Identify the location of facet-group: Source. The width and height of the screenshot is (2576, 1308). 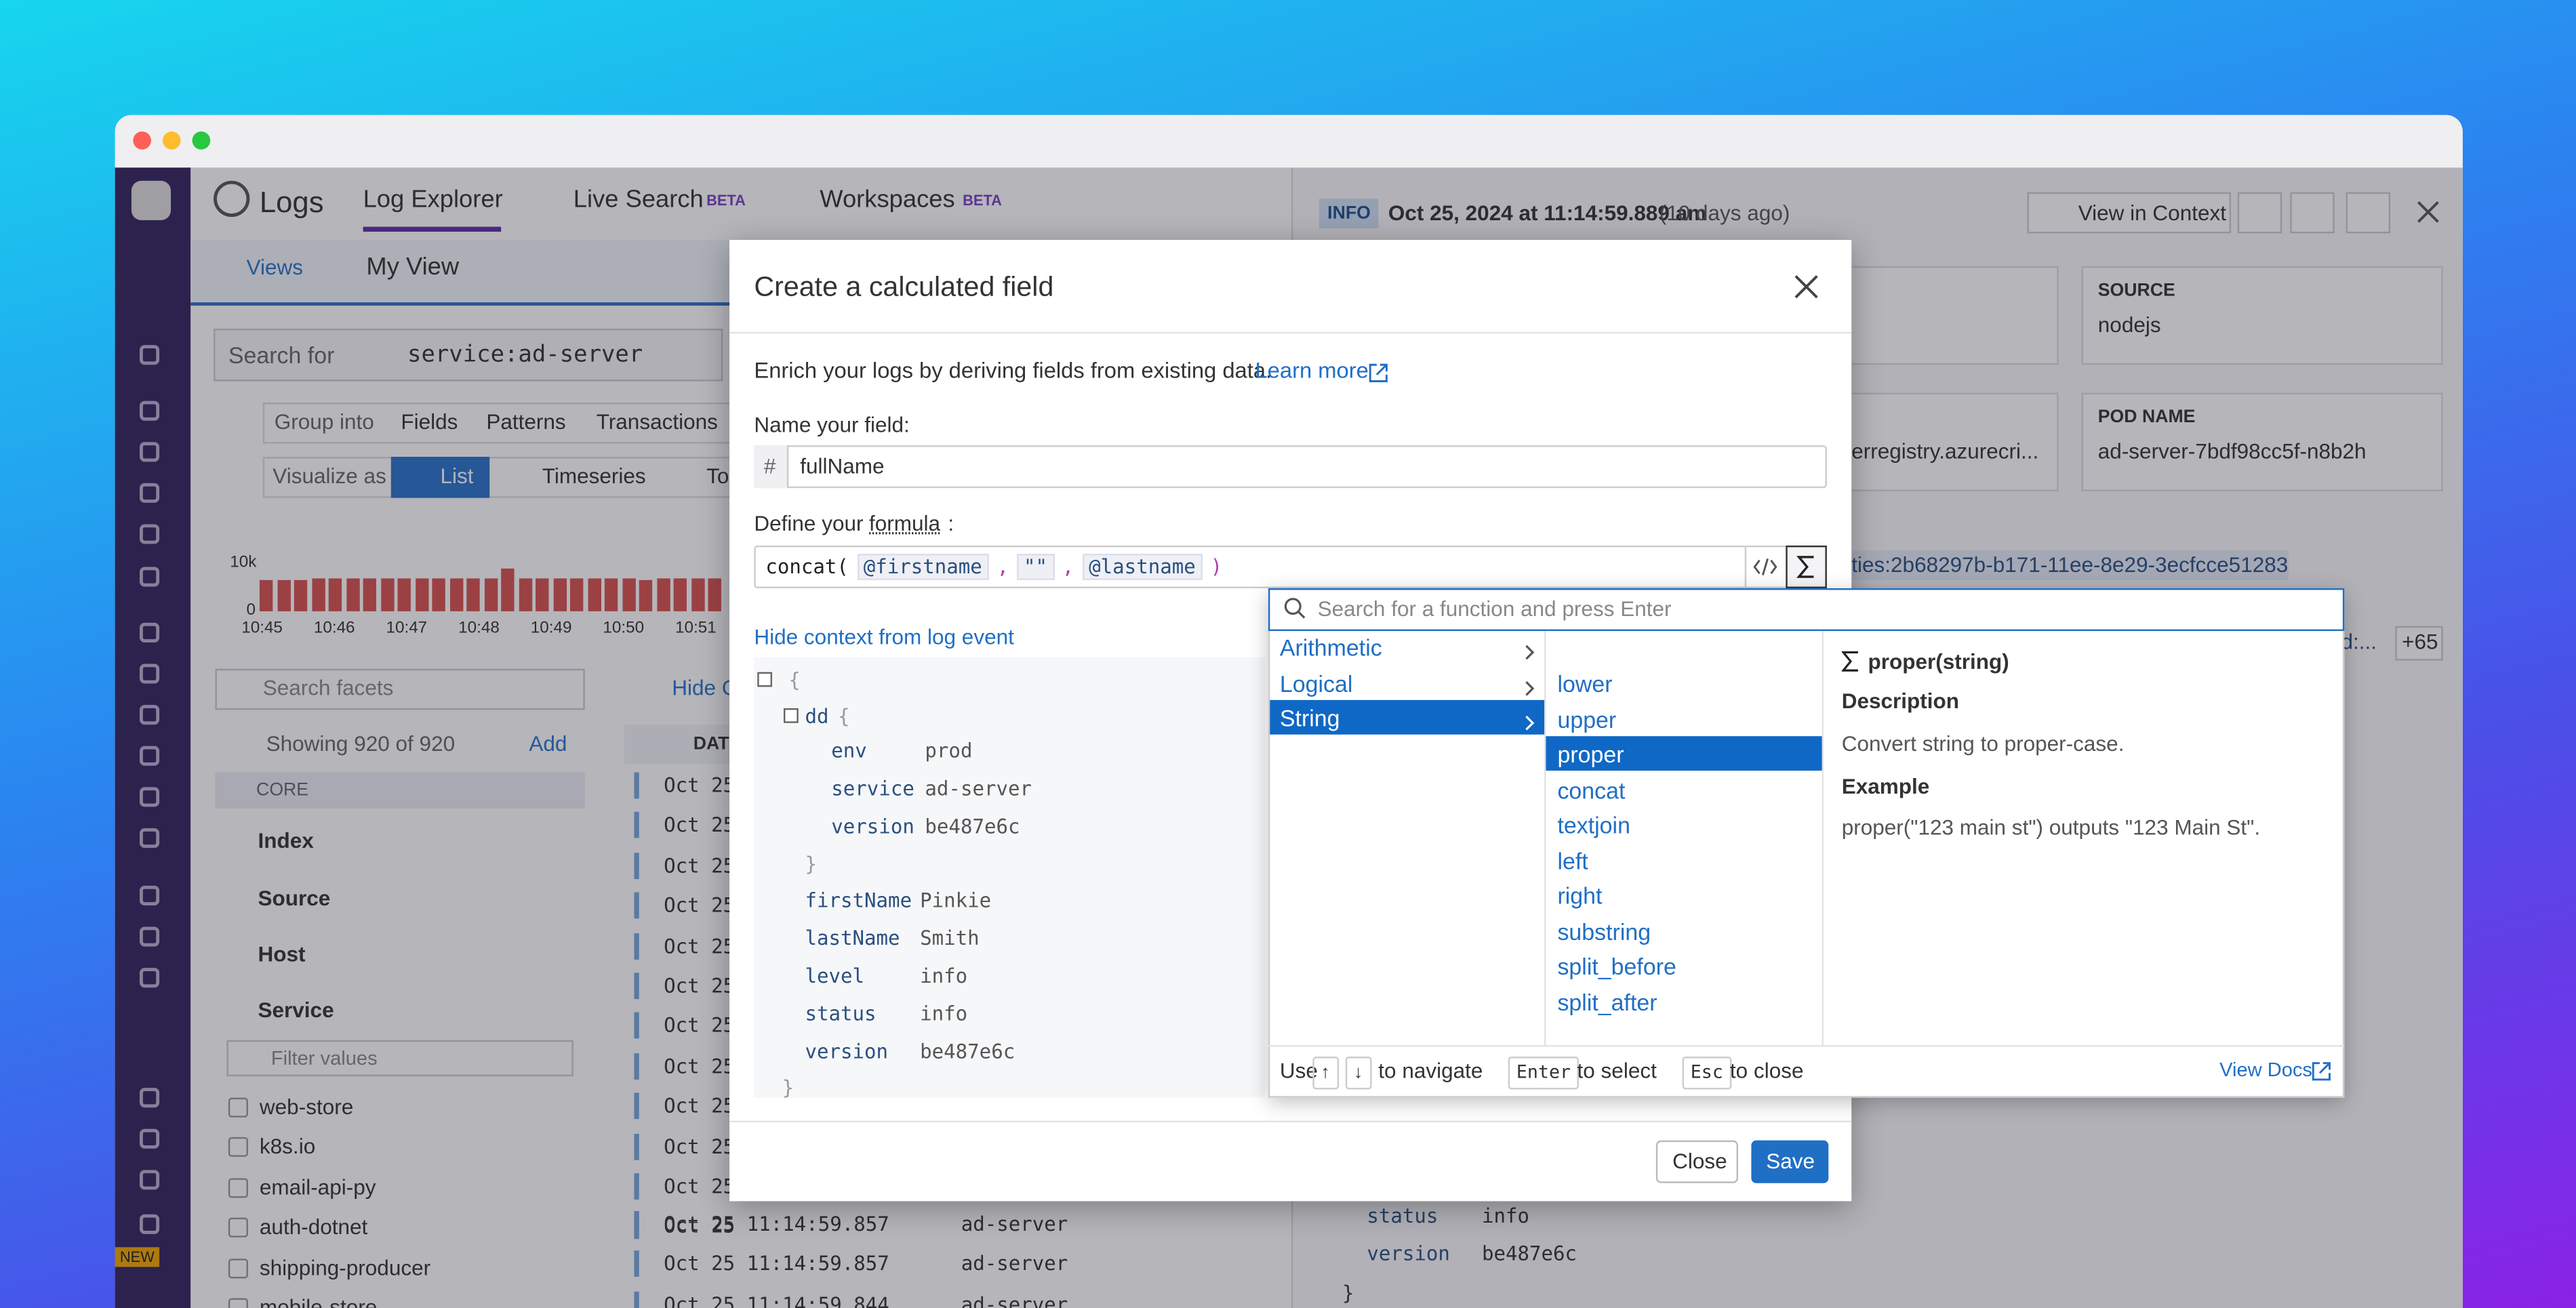
(294, 898).